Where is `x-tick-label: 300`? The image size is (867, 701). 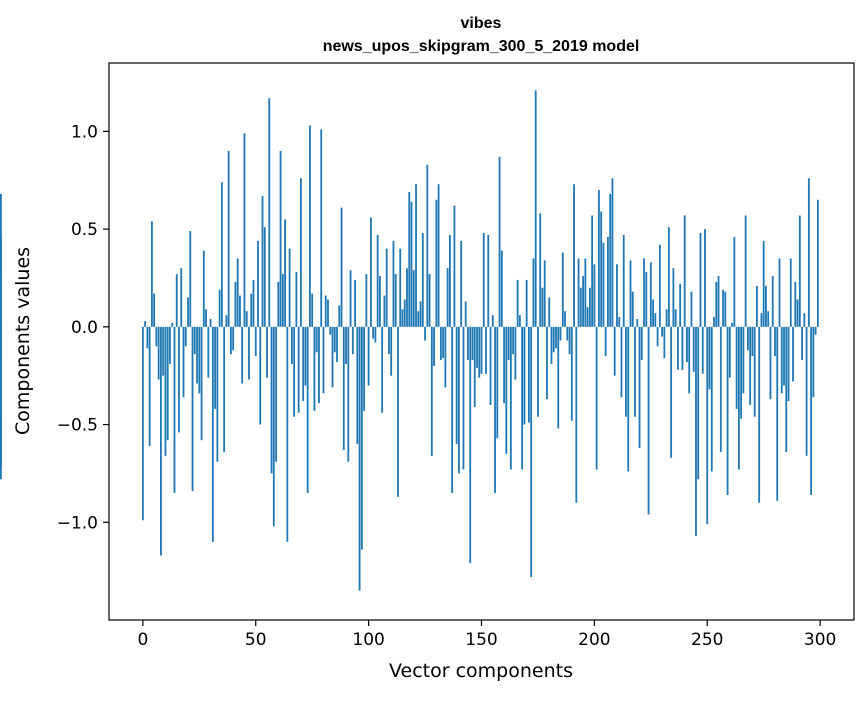 x-tick-label: 300 is located at coordinates (820, 640).